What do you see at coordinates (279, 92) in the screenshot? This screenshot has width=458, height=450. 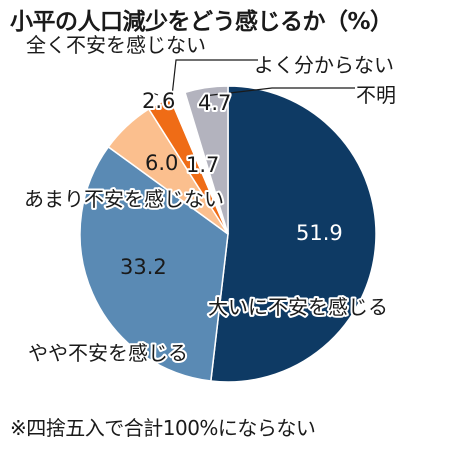 I see `leader-unknown` at bounding box center [279, 92].